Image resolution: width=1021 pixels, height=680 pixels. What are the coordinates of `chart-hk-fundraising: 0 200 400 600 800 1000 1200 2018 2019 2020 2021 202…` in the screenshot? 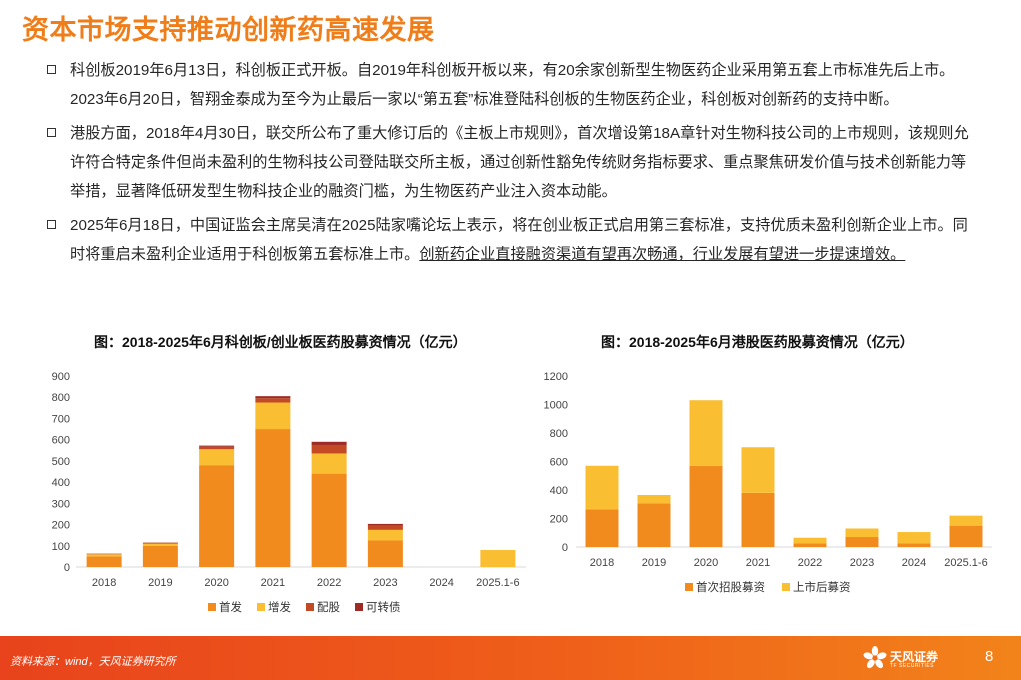 It's located at (768, 482).